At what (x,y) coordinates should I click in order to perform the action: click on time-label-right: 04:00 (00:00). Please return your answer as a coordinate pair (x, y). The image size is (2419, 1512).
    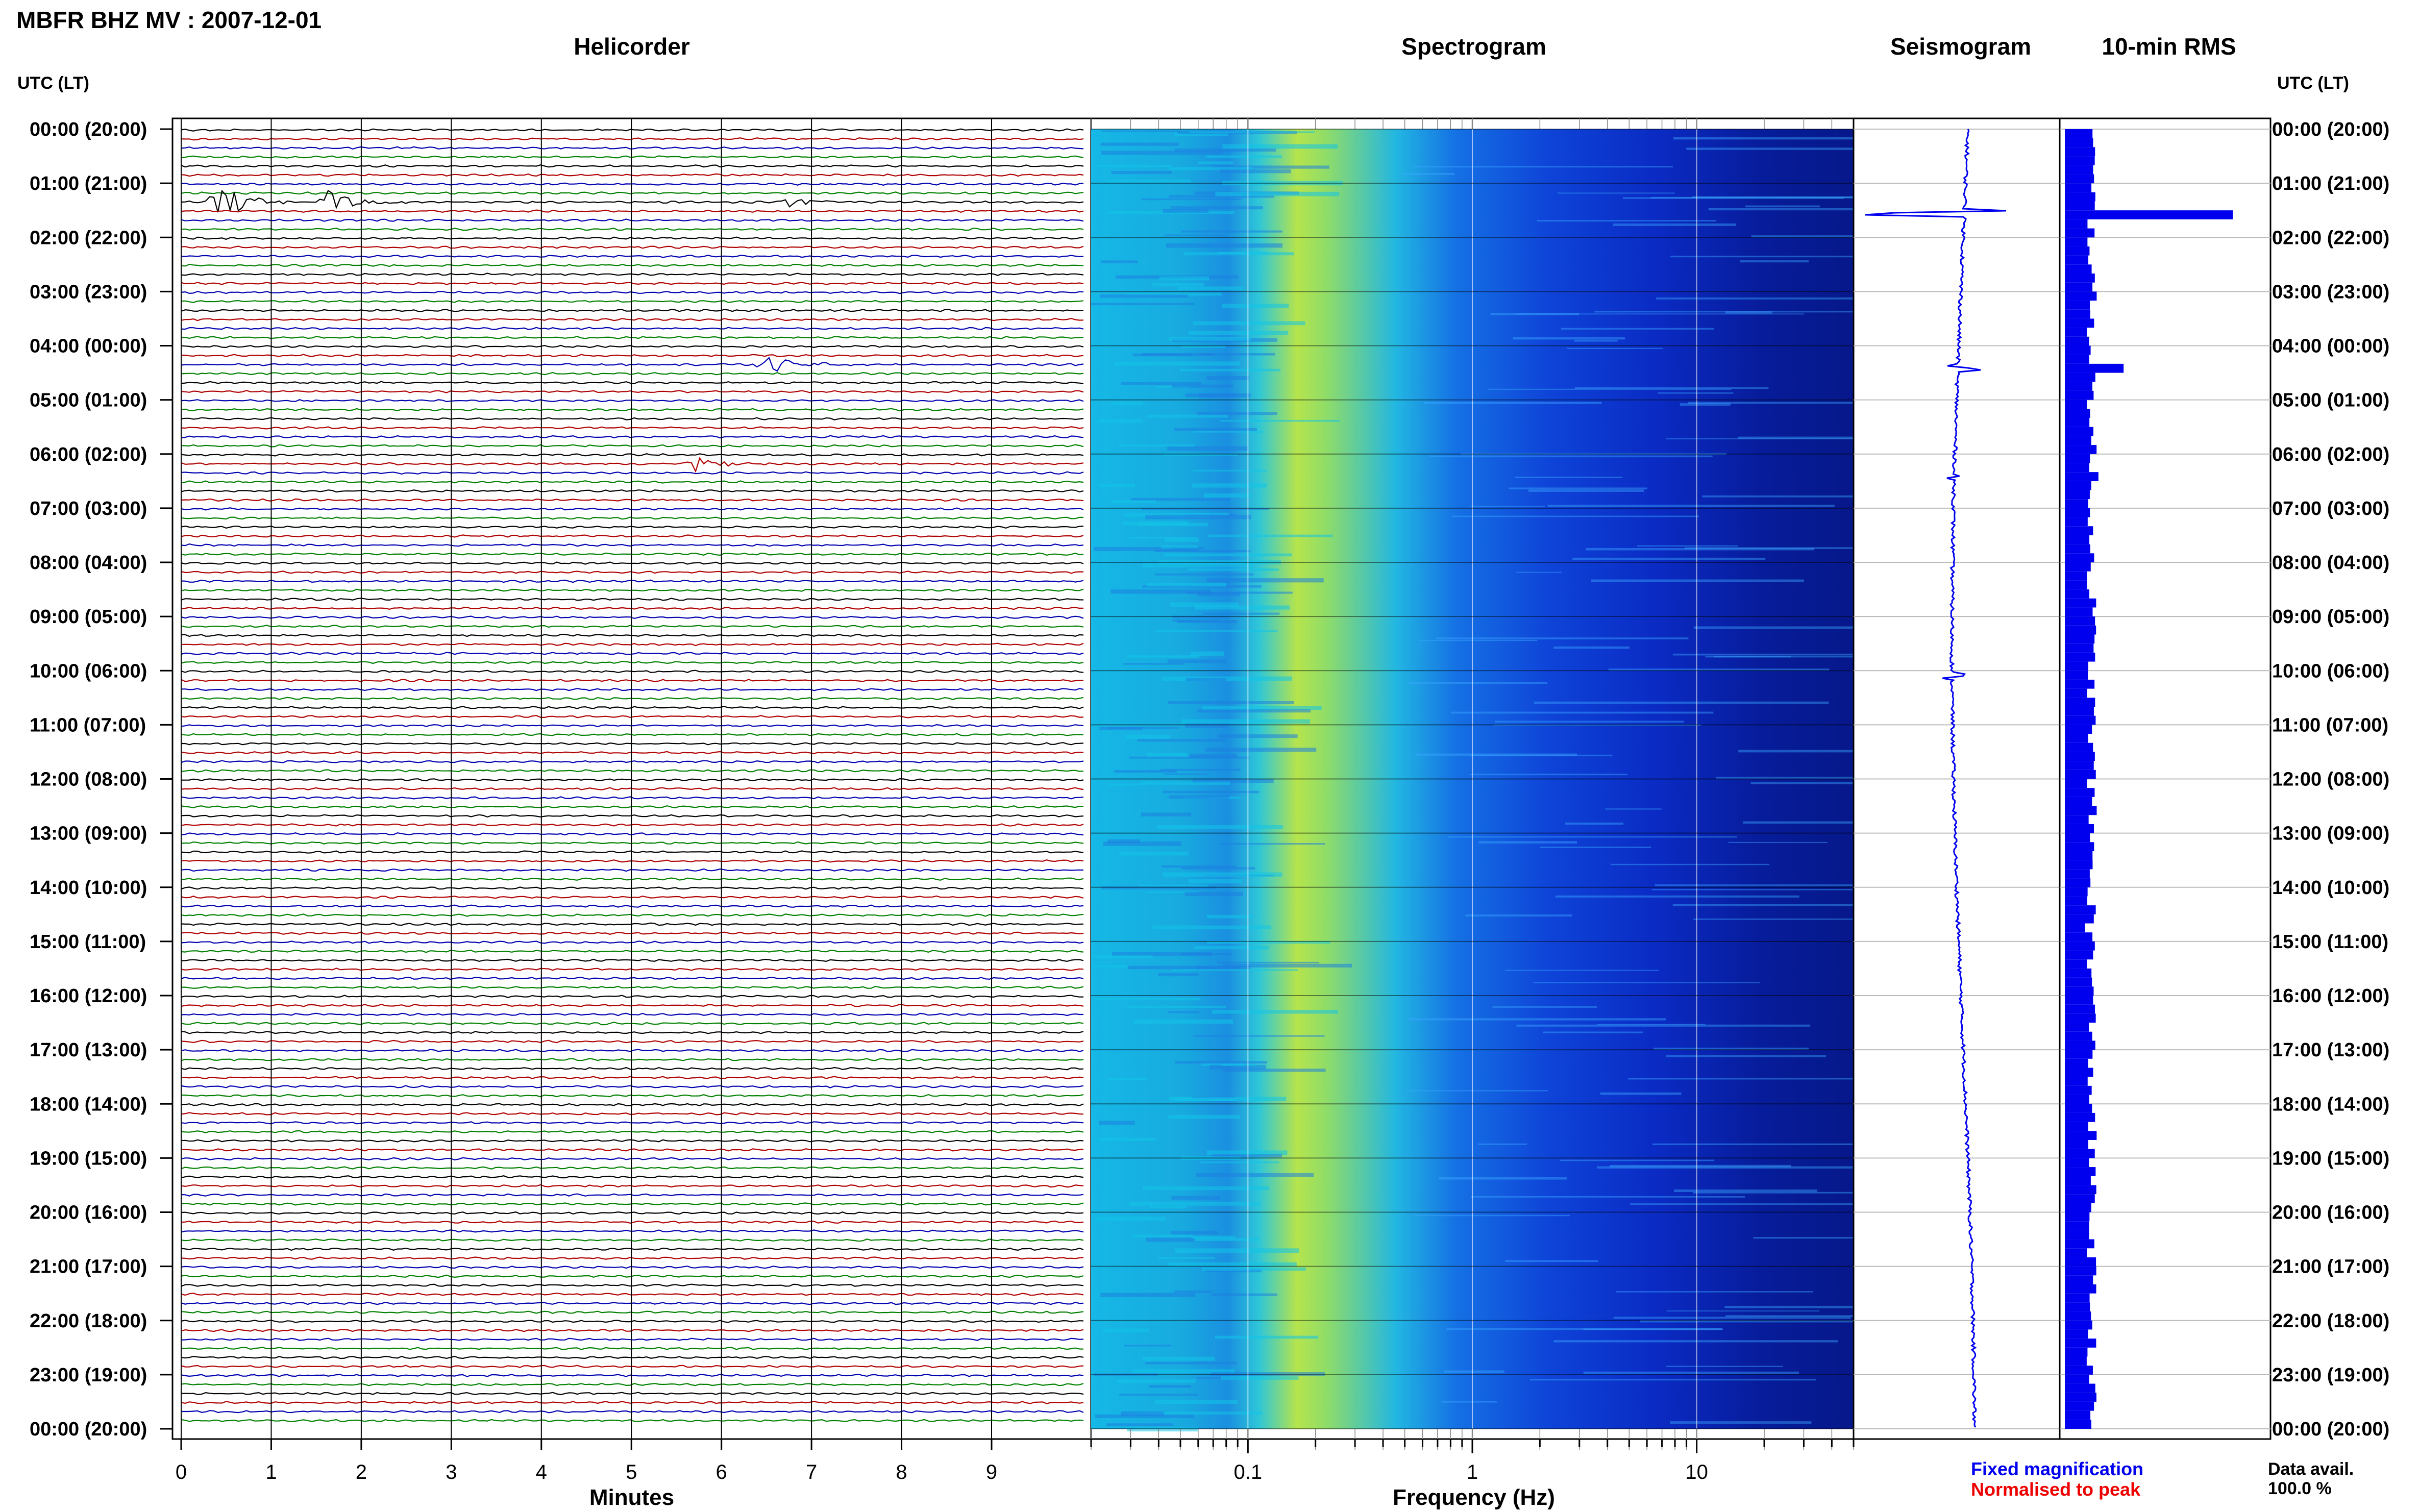
    Looking at the image, I should click on (2330, 346).